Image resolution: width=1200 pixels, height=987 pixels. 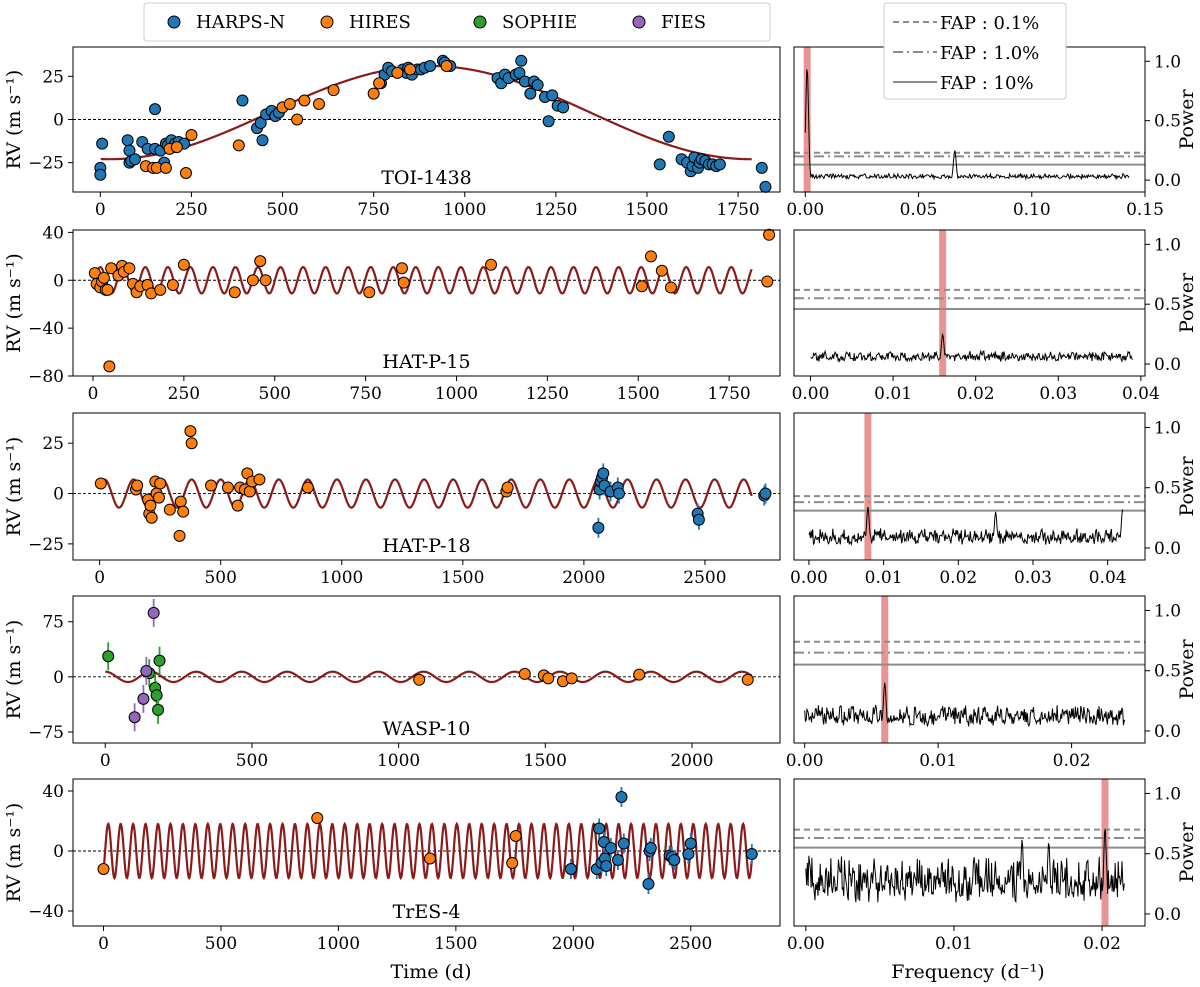 What do you see at coordinates (380, 22) in the screenshot?
I see `legend-label-hires: HIRES` at bounding box center [380, 22].